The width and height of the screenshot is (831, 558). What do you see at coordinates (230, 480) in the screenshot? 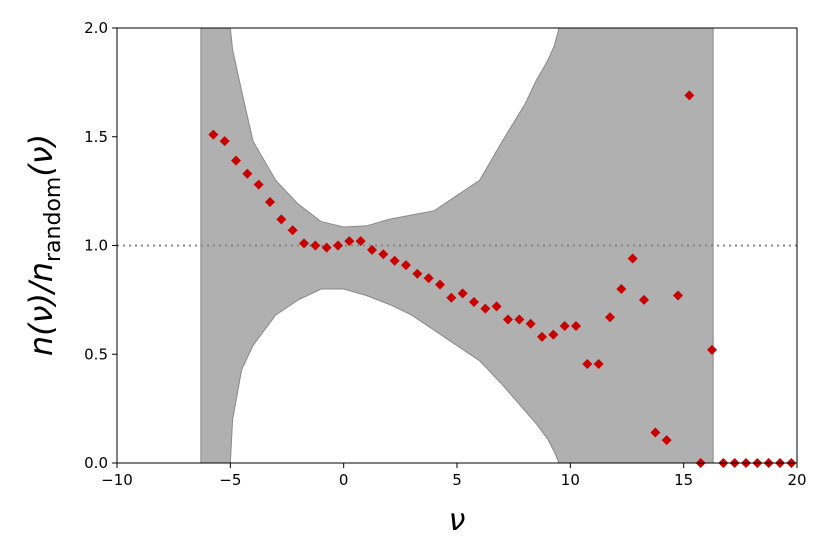
I see `x-tick-label: −5` at bounding box center [230, 480].